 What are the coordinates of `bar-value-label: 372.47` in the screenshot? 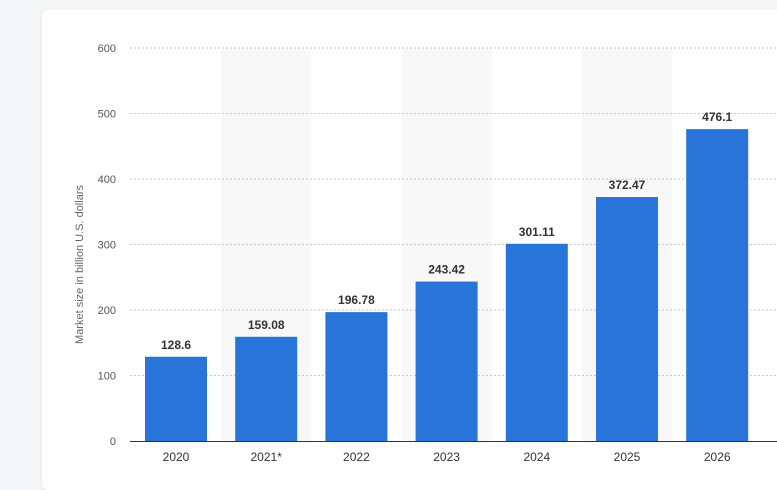 It's located at (627, 185).